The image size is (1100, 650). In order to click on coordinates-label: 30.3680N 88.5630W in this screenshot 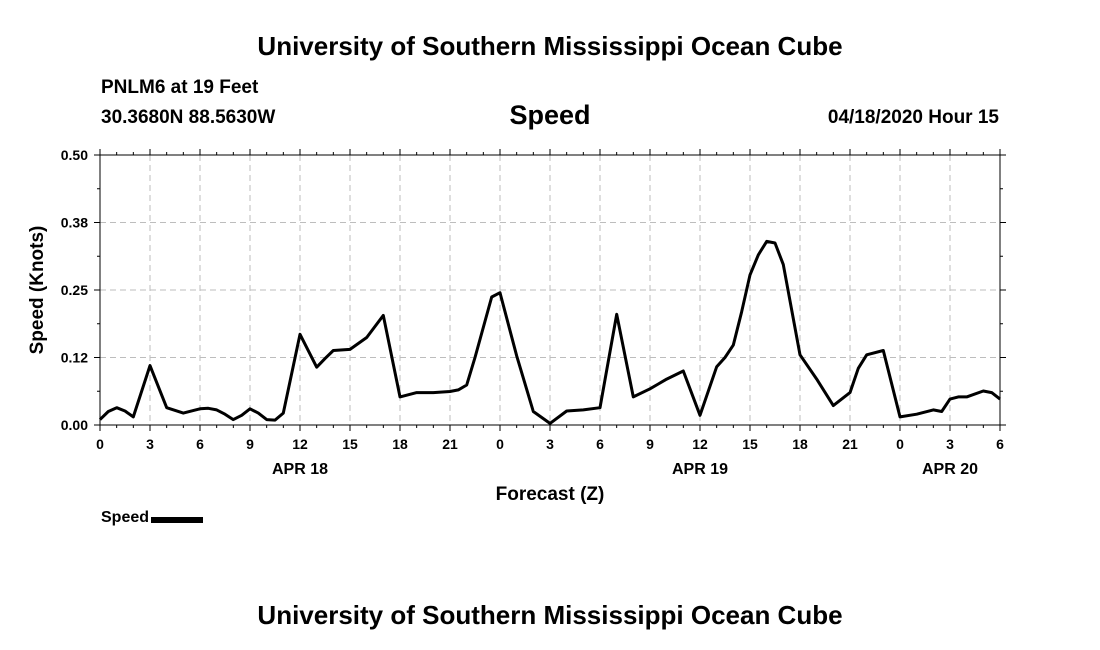, I will do `click(188, 117)`.